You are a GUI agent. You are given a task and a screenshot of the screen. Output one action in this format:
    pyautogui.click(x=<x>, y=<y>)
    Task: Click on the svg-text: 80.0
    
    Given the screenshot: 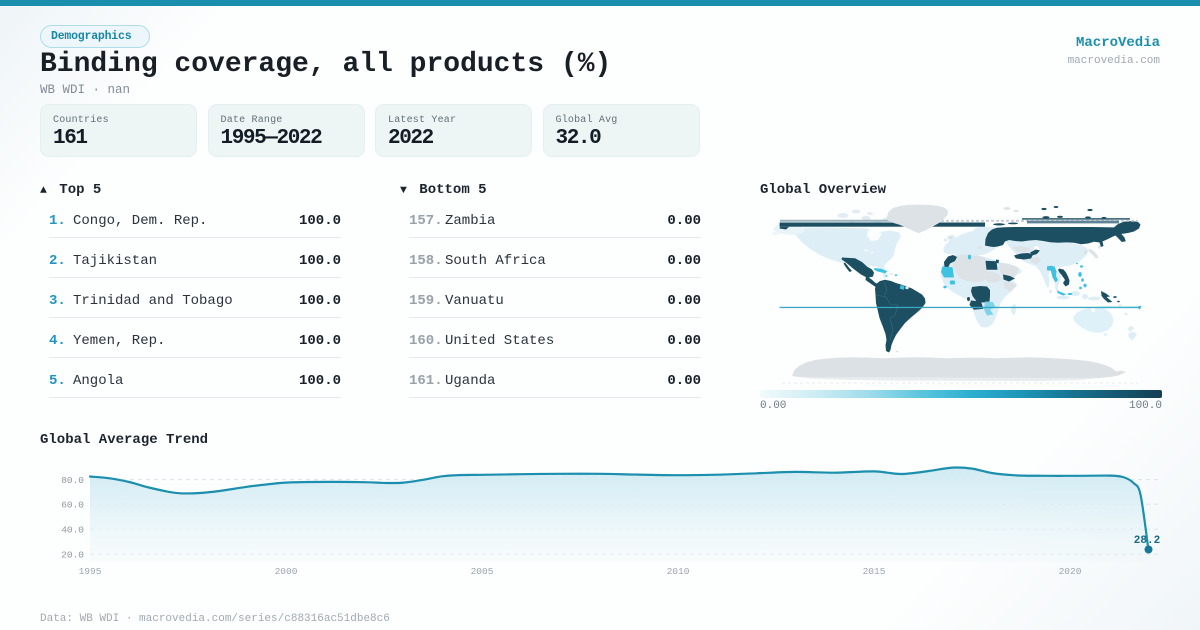 What is the action you would take?
    pyautogui.click(x=72, y=480)
    